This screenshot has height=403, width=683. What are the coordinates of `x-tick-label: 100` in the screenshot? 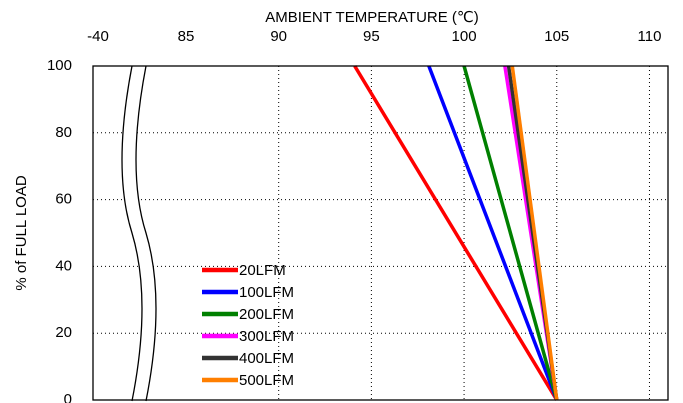 It's located at (464, 36).